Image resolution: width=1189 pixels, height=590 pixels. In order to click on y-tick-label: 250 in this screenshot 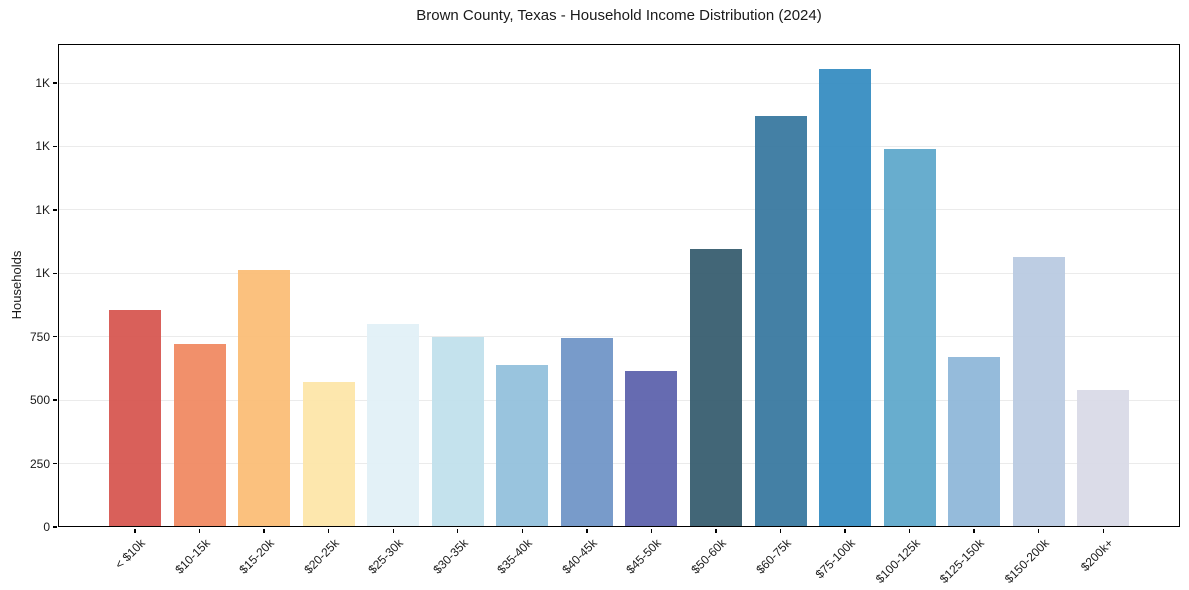, I will do `click(39, 463)`.